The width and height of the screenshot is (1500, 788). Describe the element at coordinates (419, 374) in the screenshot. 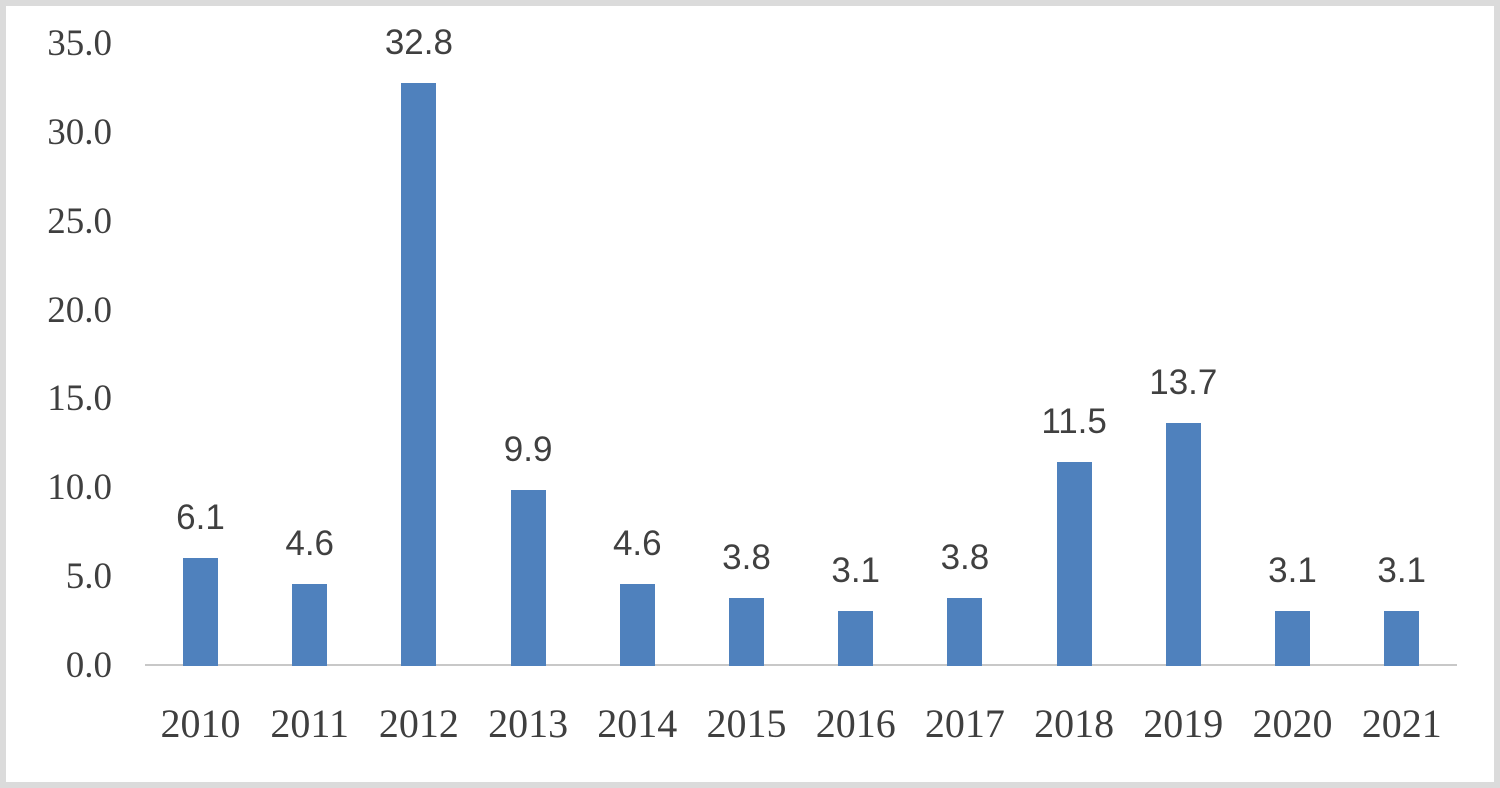

I see `bar-2012` at that location.